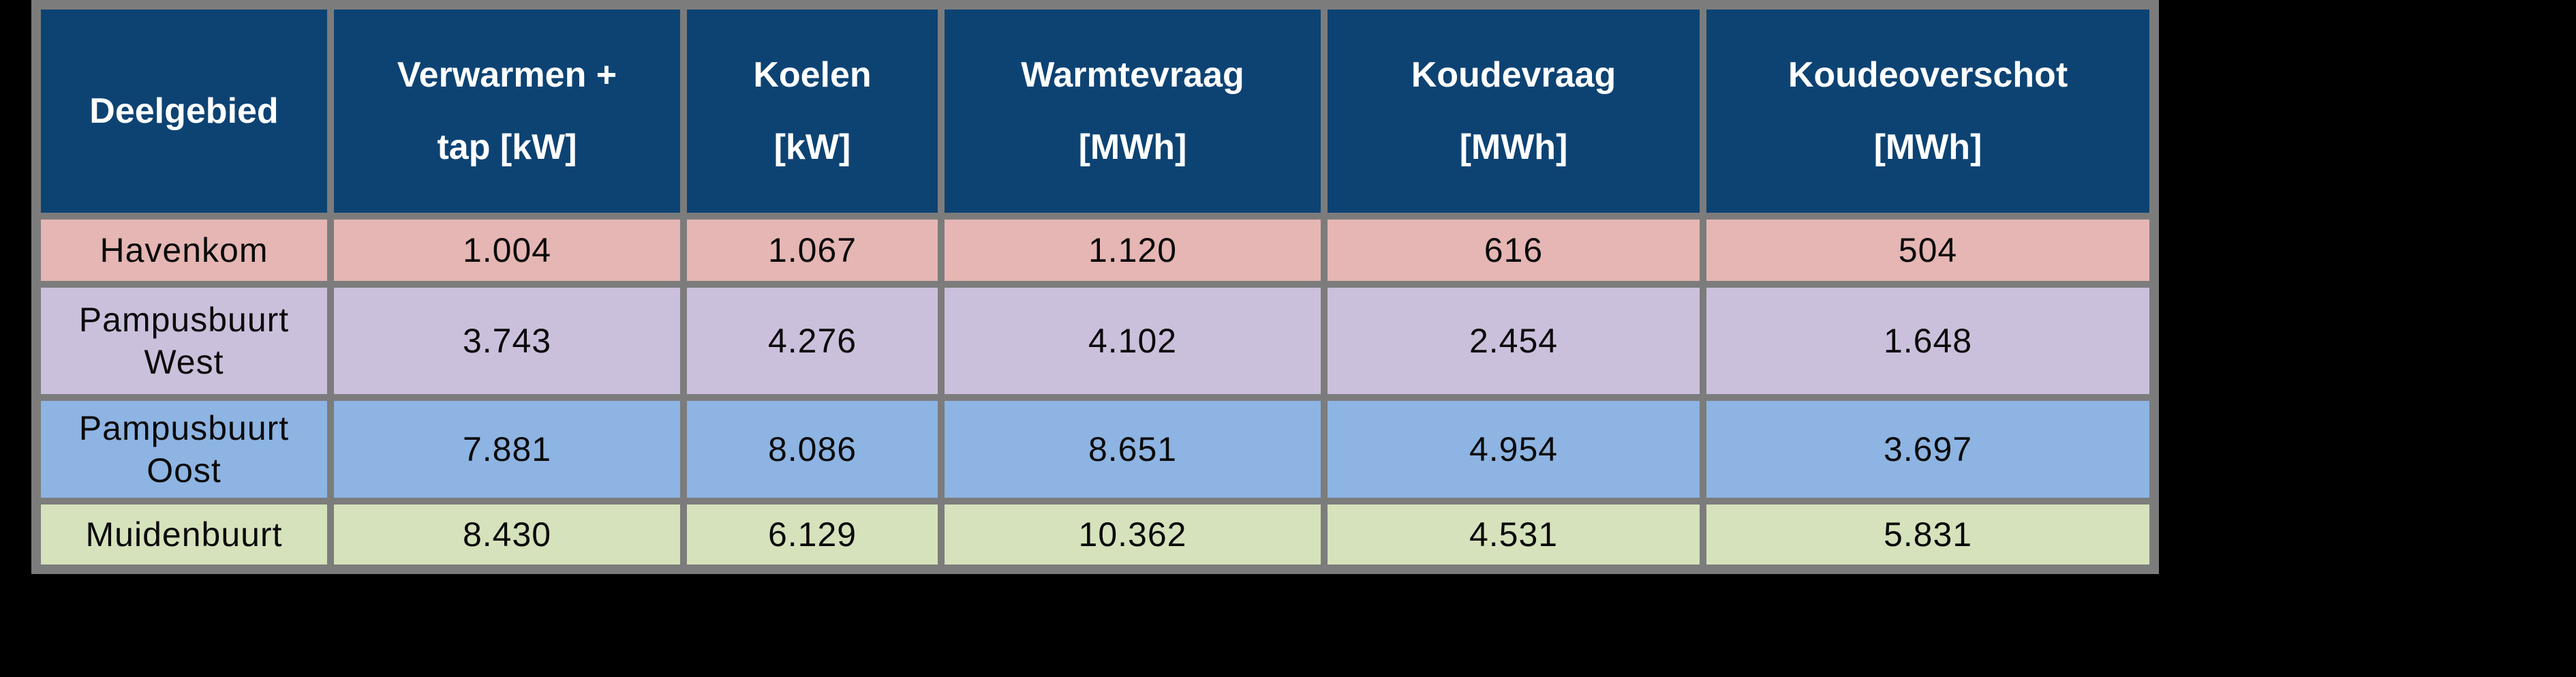 This screenshot has width=2576, height=677. What do you see at coordinates (507, 449) in the screenshot?
I see `cell-verwarmen-tap: 7.881` at bounding box center [507, 449].